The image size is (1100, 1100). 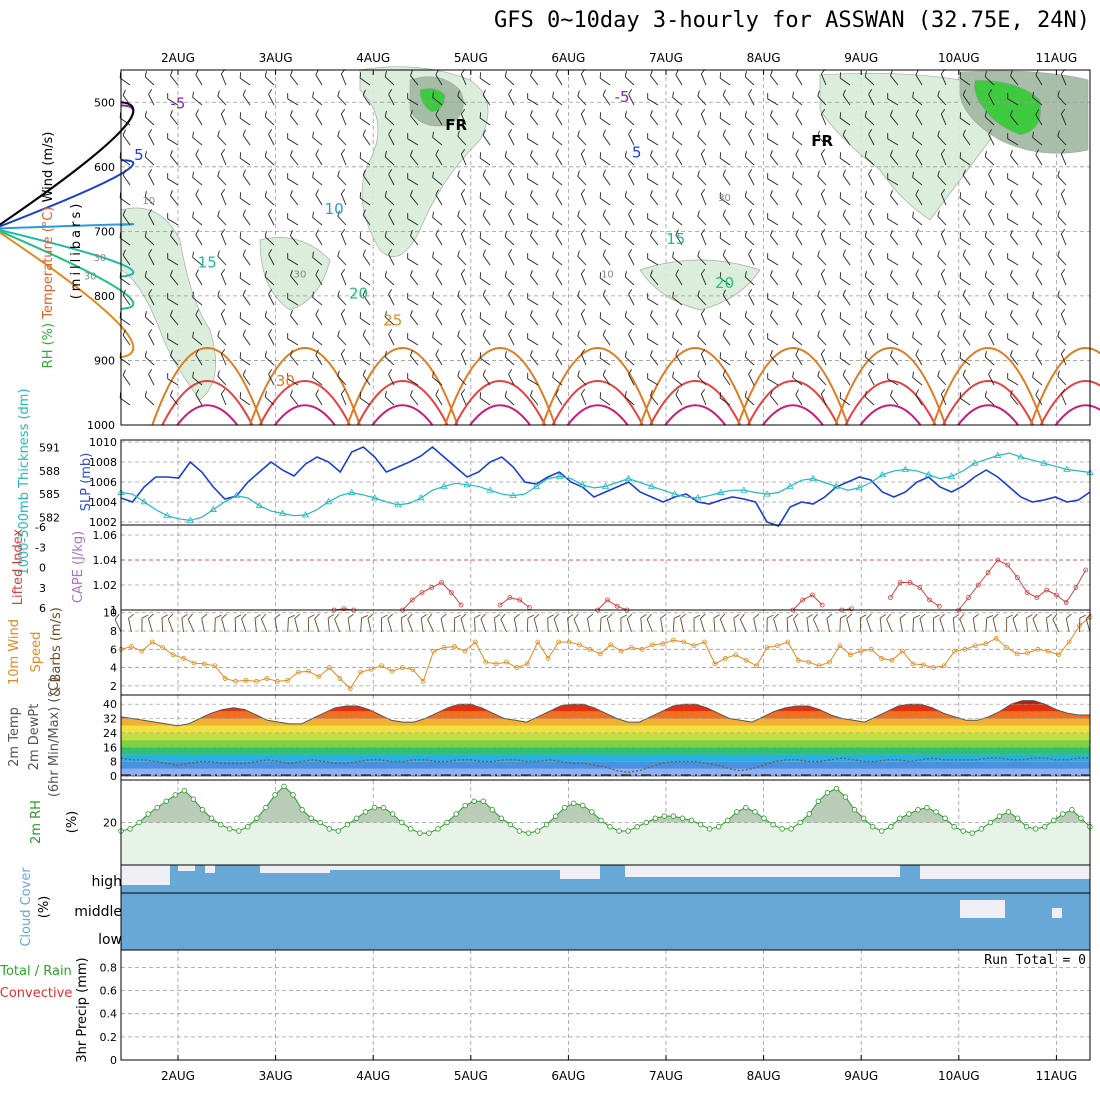 What do you see at coordinates (605, 715) in the screenshot?
I see `temp-band` at bounding box center [605, 715].